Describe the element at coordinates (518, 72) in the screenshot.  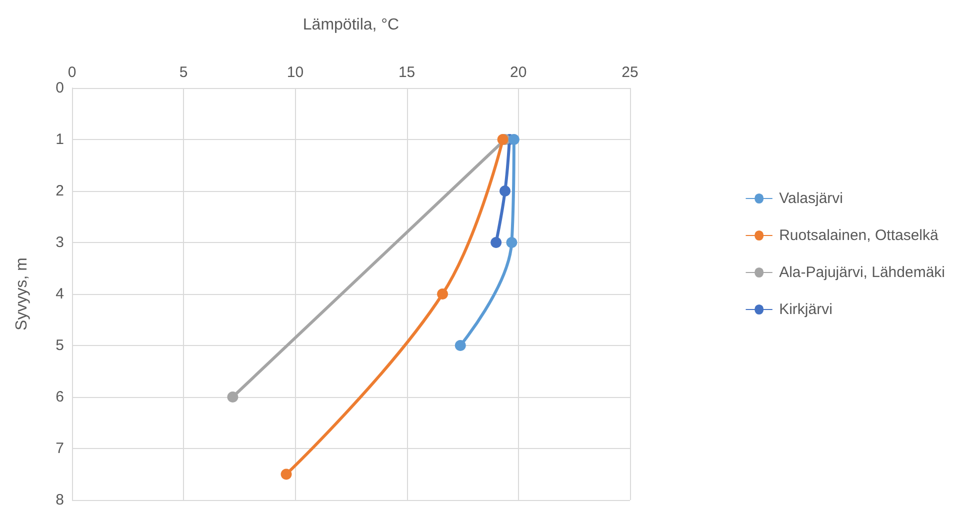
I see `x-tick-label: 20` at that location.